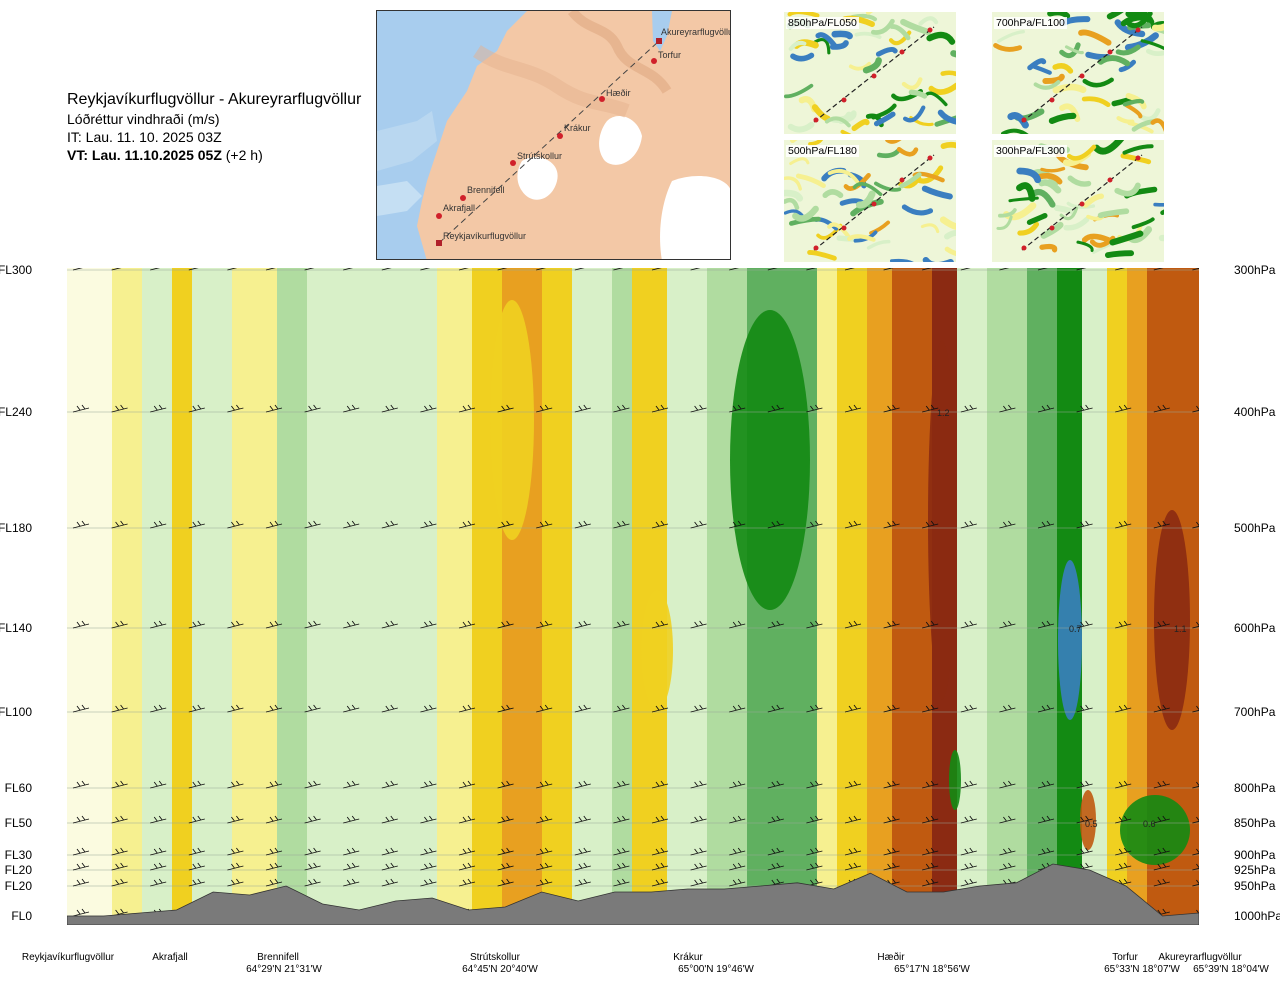 The height and width of the screenshot is (981, 1280). Describe the element at coordinates (1255, 712) in the screenshot. I see `pressure-label-5: 700hPa` at that location.